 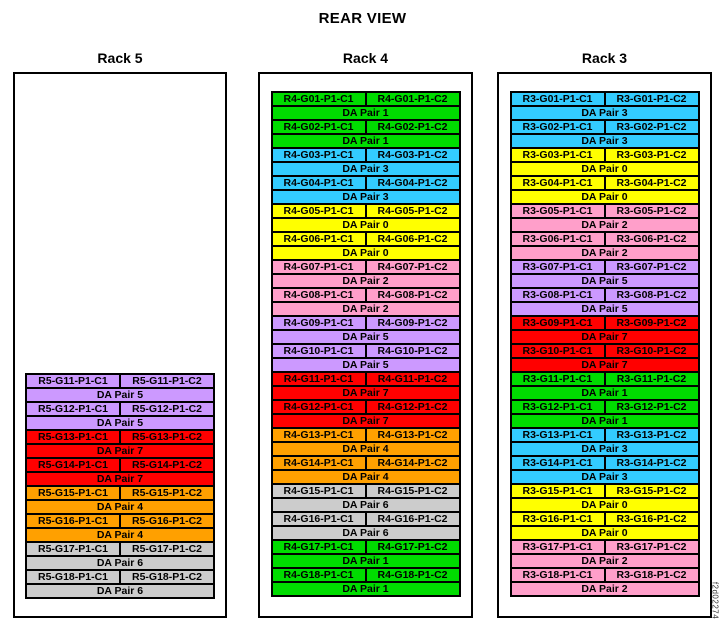 I want to click on port-cells-row: R4-G05-P1-C1 R4-G05-P1-C2, so click(x=365, y=212).